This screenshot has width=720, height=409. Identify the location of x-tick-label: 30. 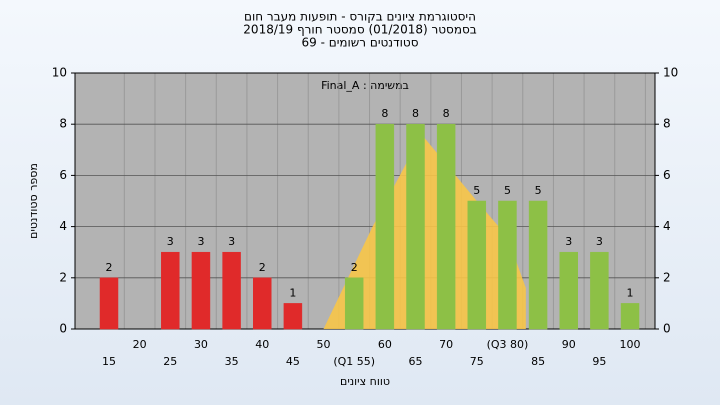
(201, 344).